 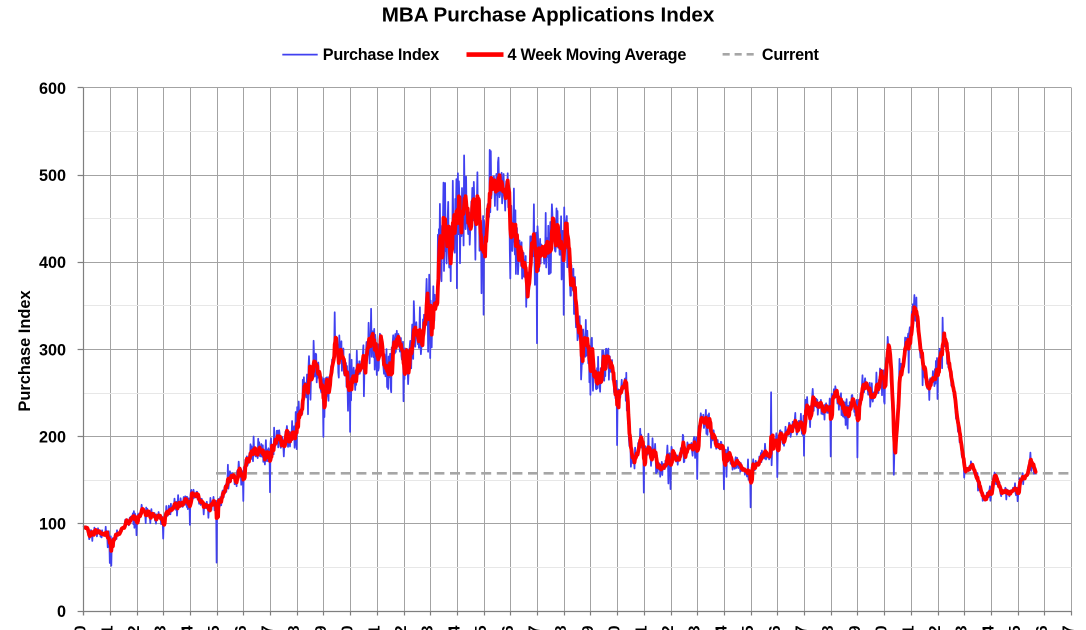 I want to click on svg-text: 1992, so click(x=134, y=627).